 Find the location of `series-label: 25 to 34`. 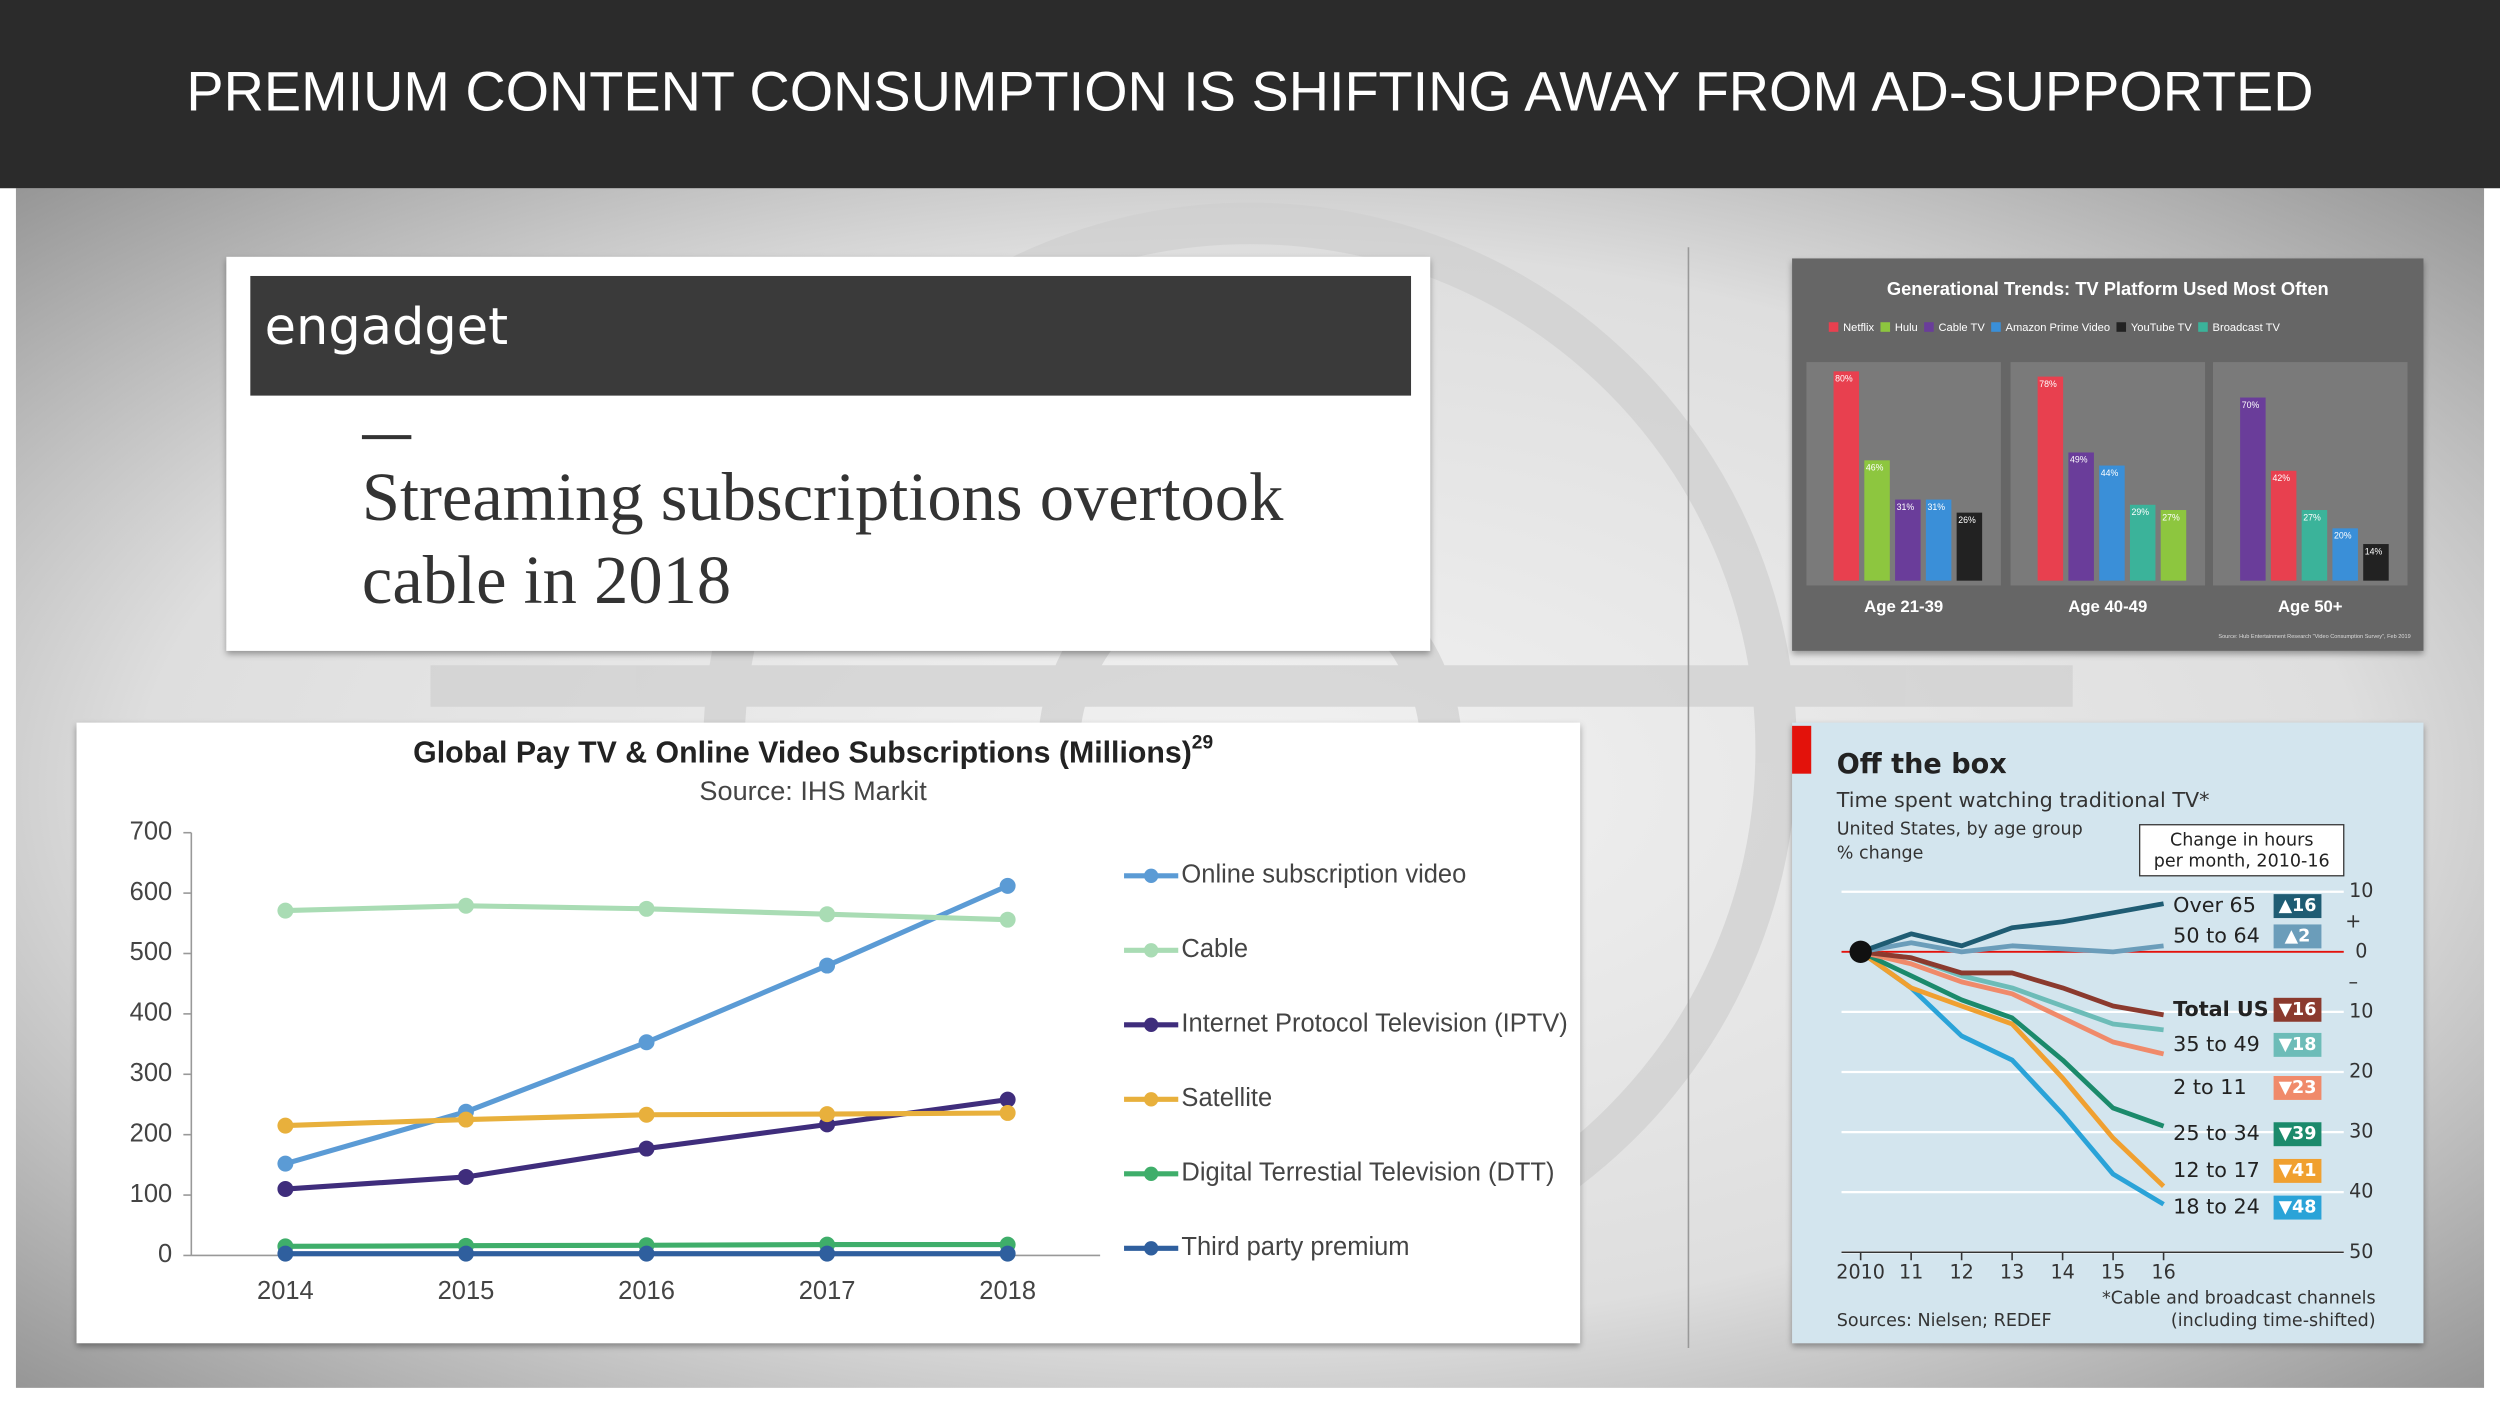

series-label: 25 to 34 is located at coordinates (2216, 1133).